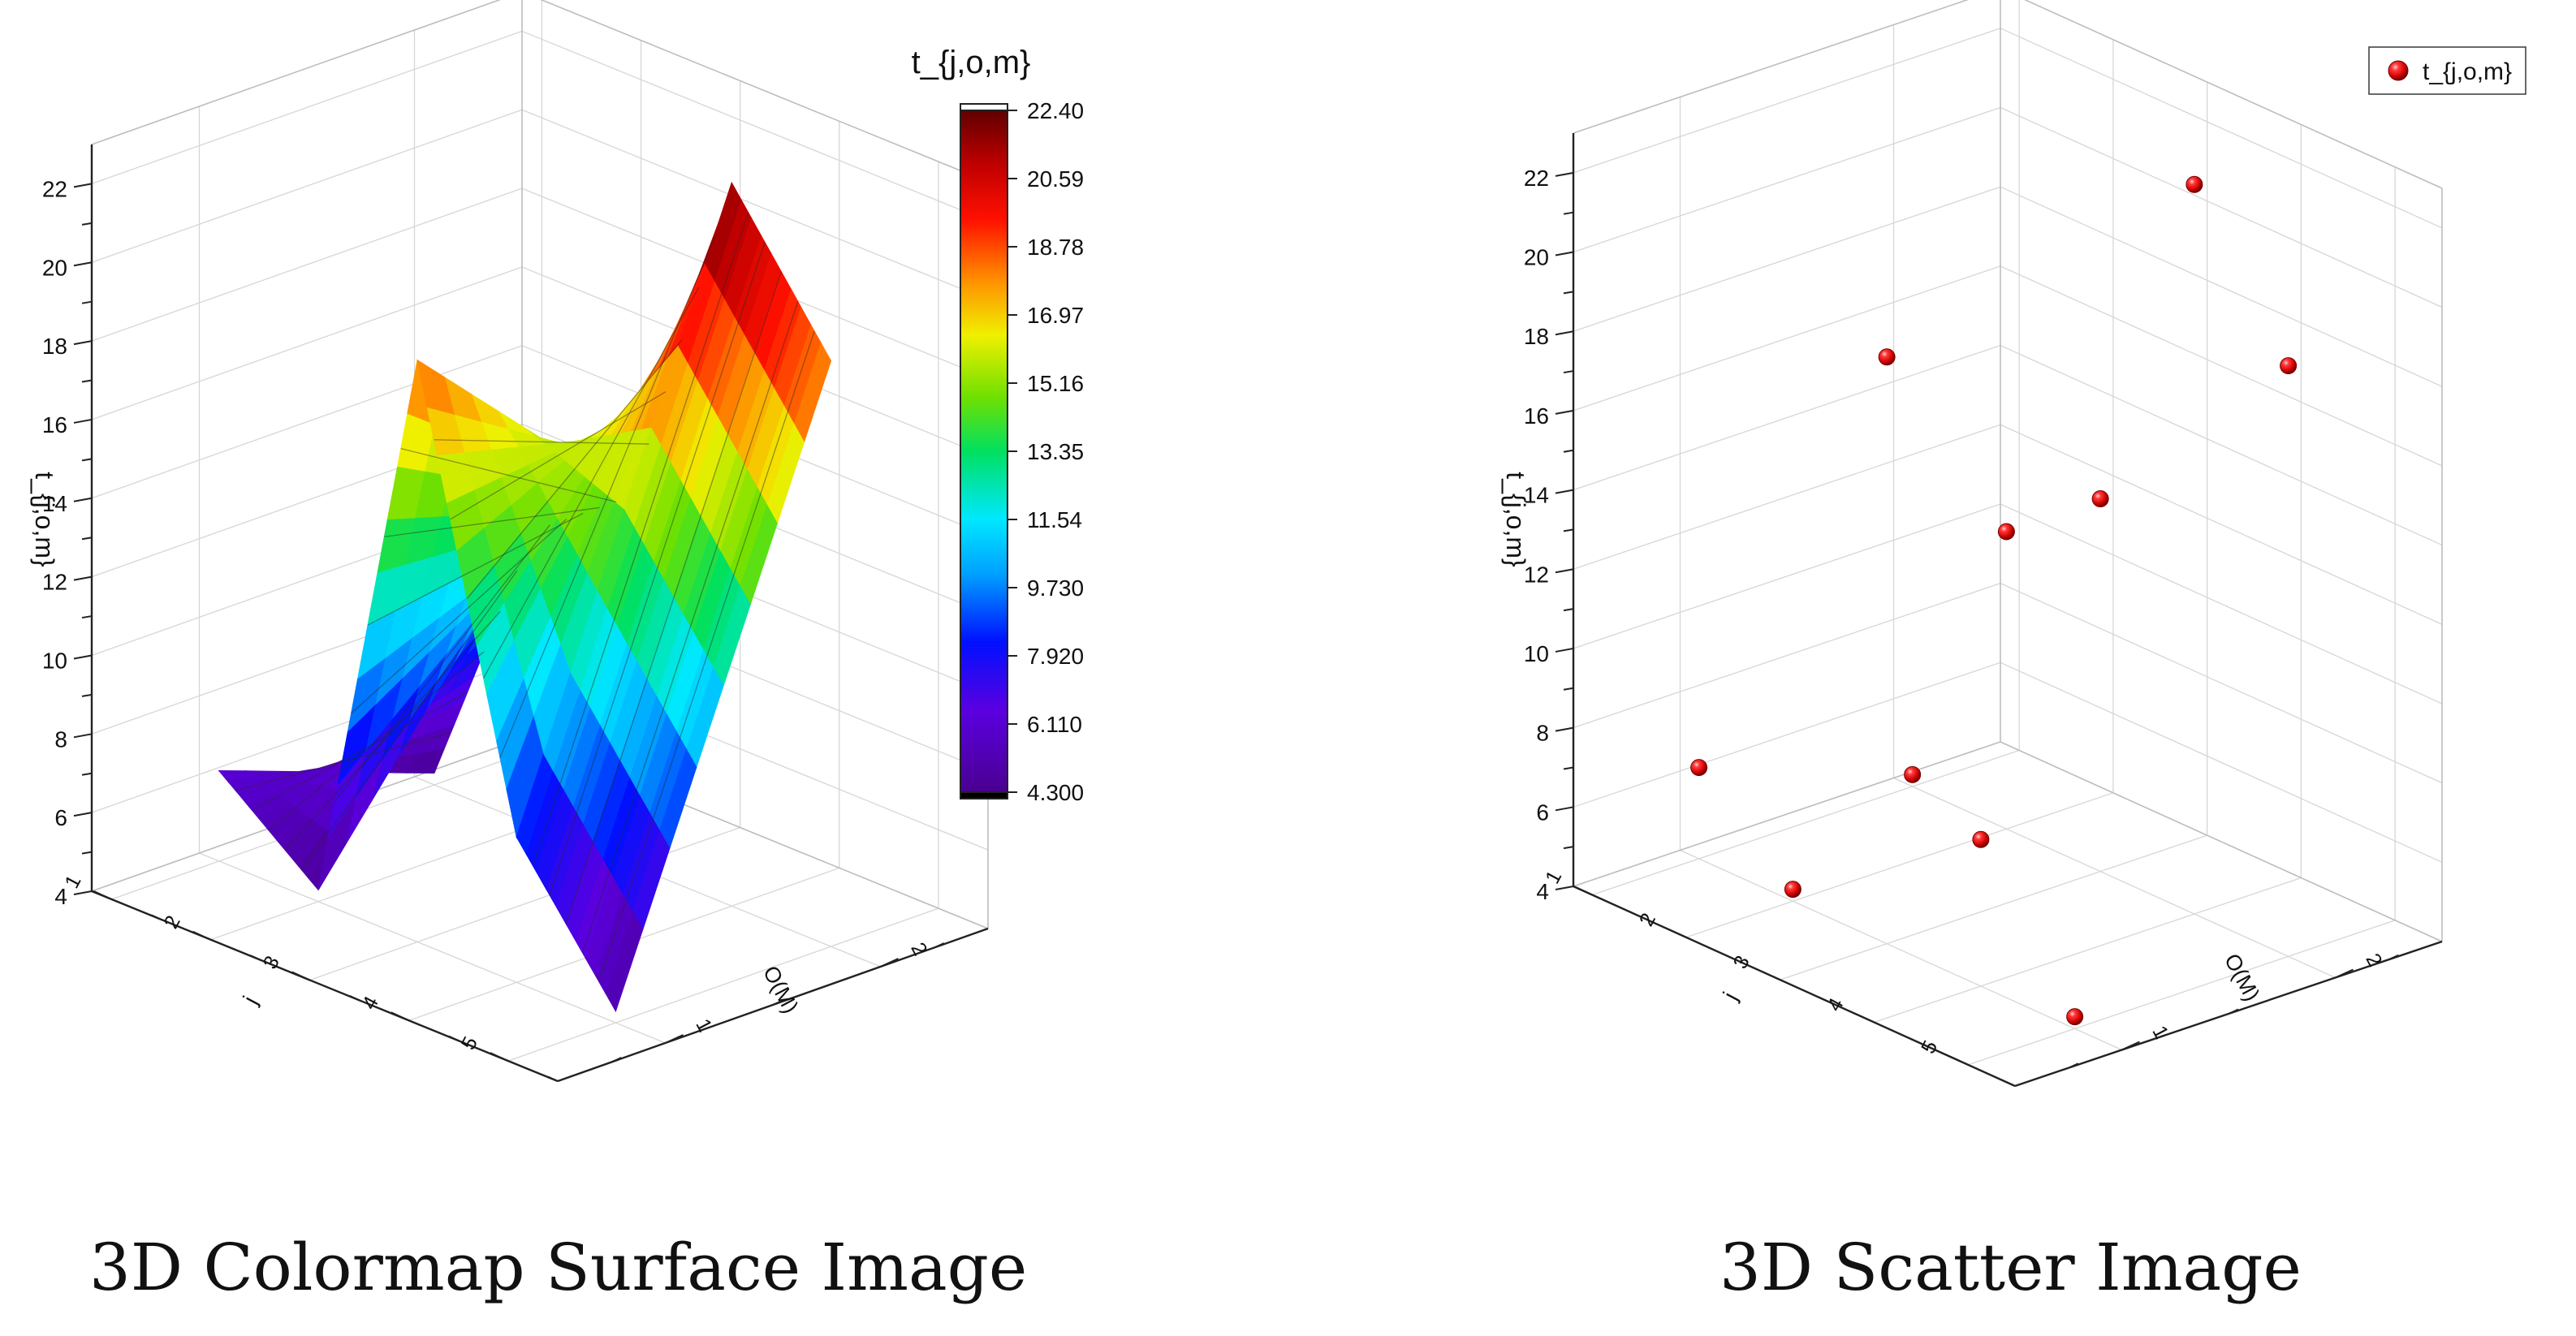  I want to click on surface-y-minor-tick, so click(777, 1002).